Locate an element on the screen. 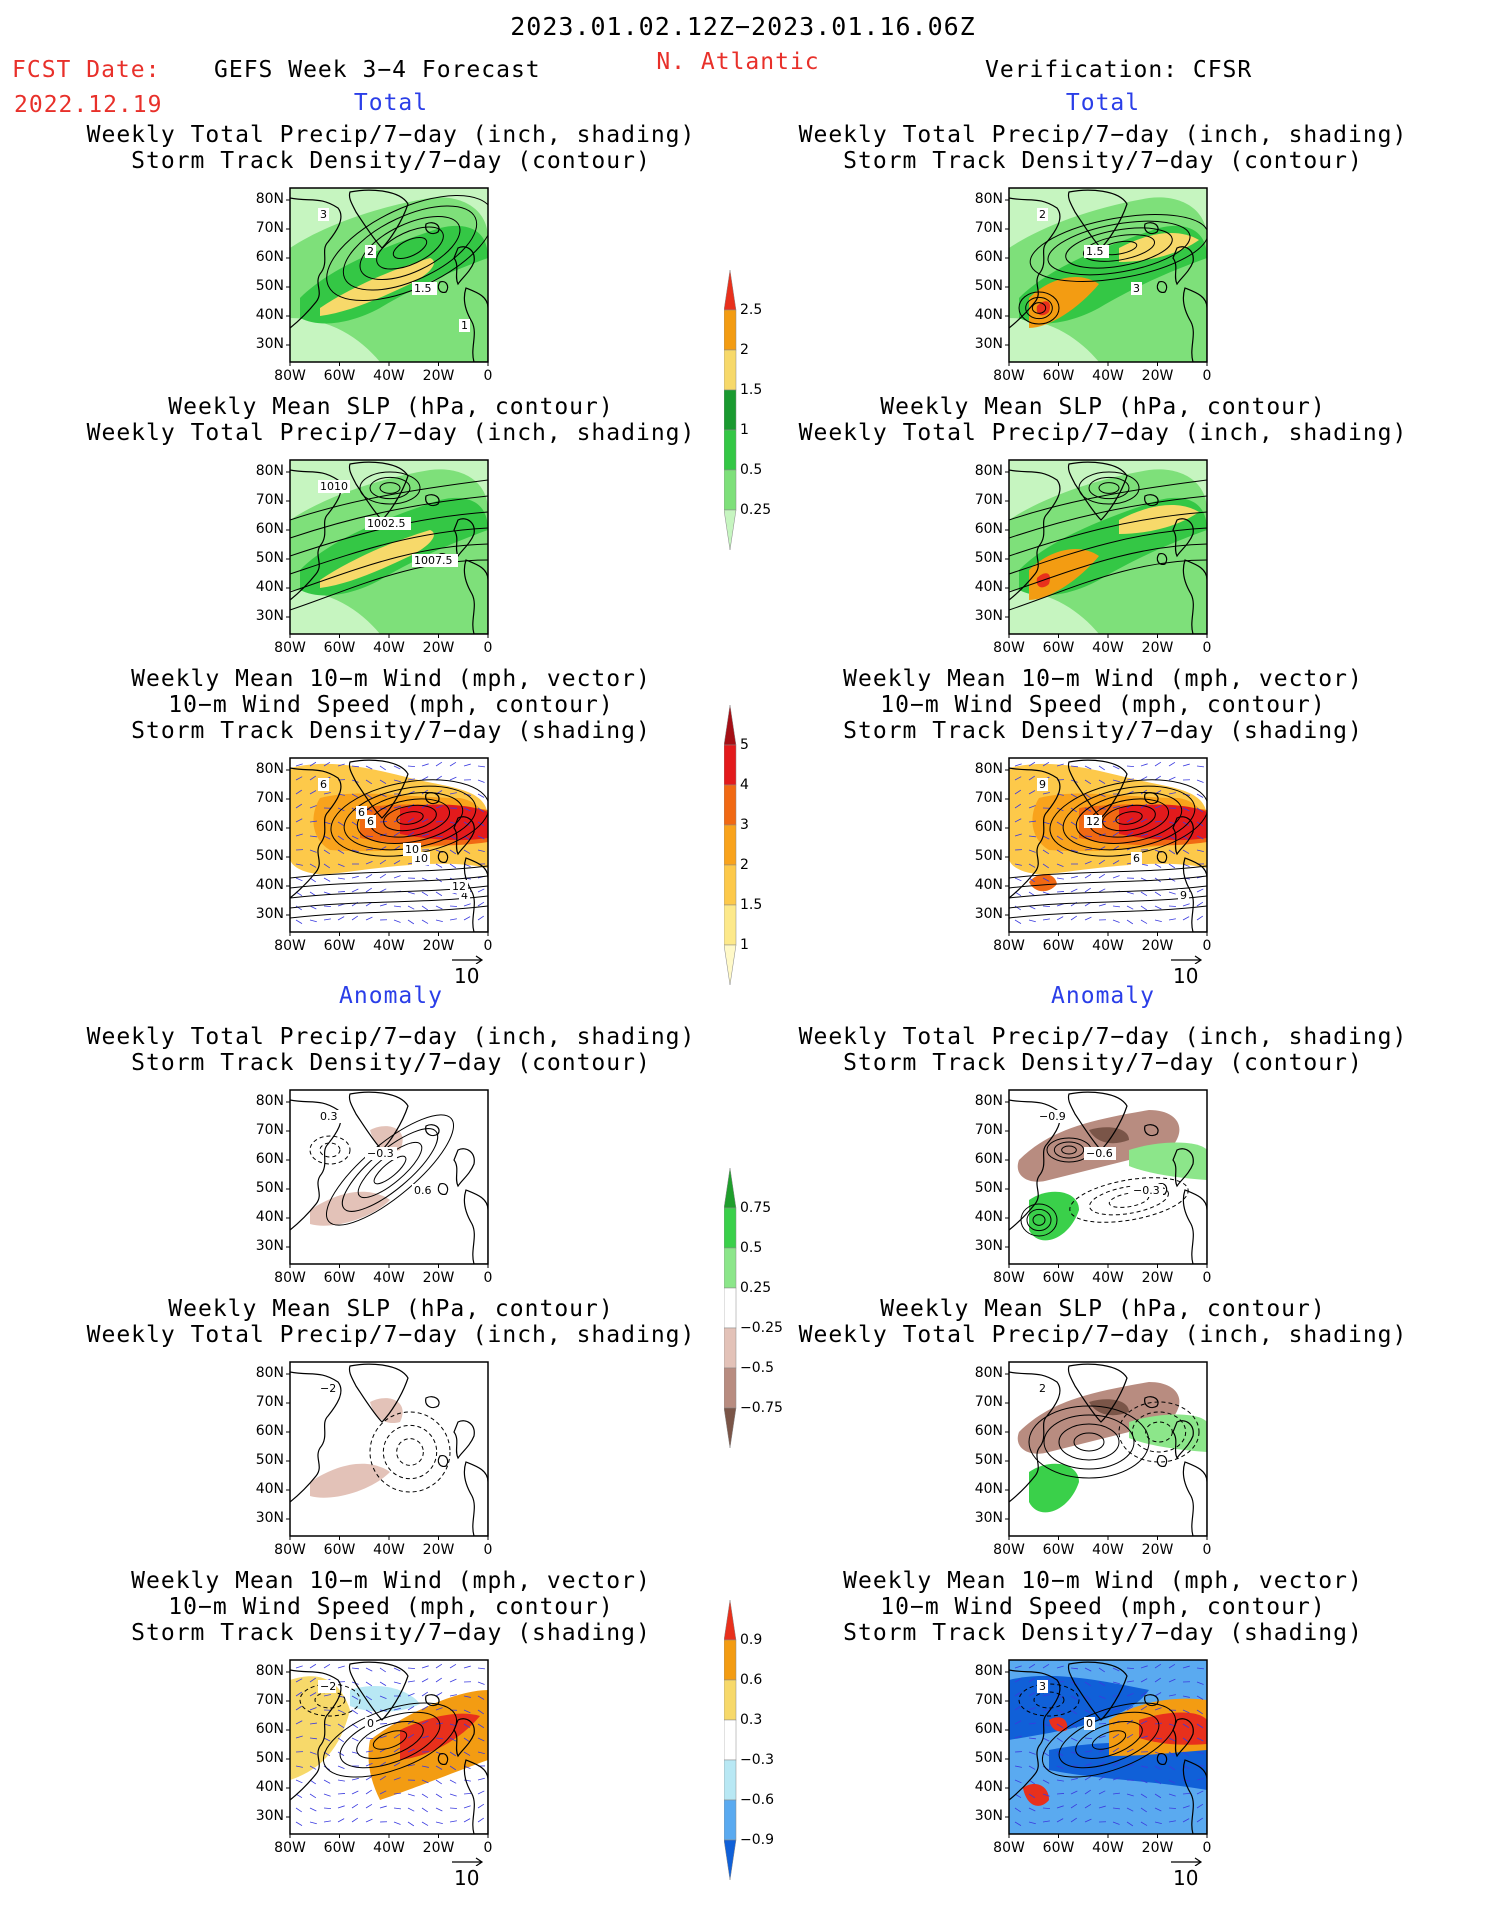 The width and height of the screenshot is (1487, 1925). contour-label: 3 is located at coordinates (1136, 288).